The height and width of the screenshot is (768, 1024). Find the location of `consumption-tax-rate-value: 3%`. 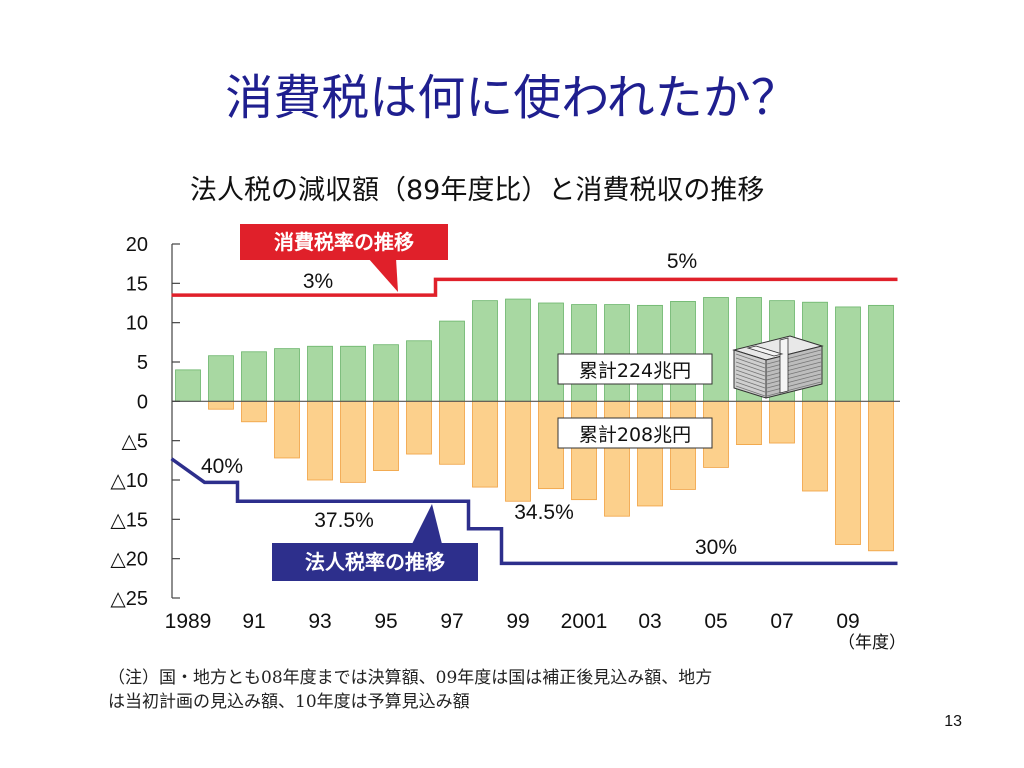

consumption-tax-rate-value: 3% is located at coordinates (318, 281).